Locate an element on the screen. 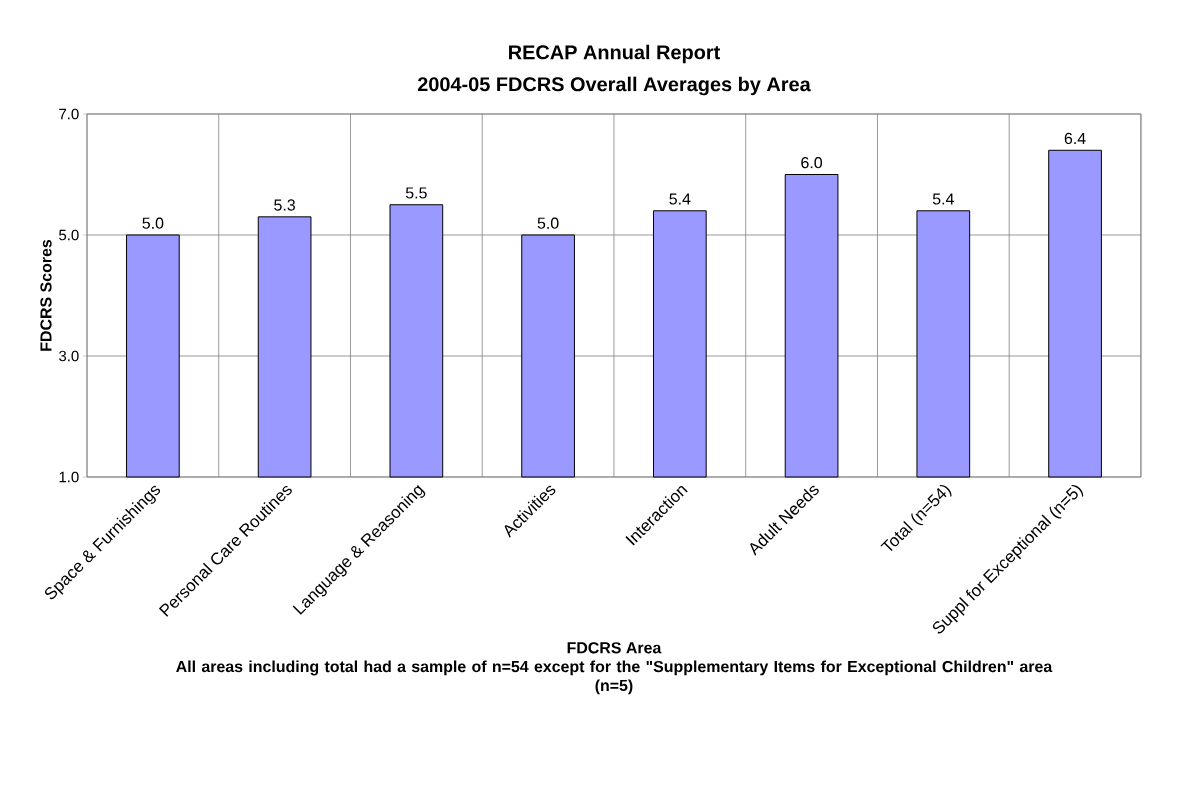  x-axis-title: FDCRS Area is located at coordinates (614, 648).